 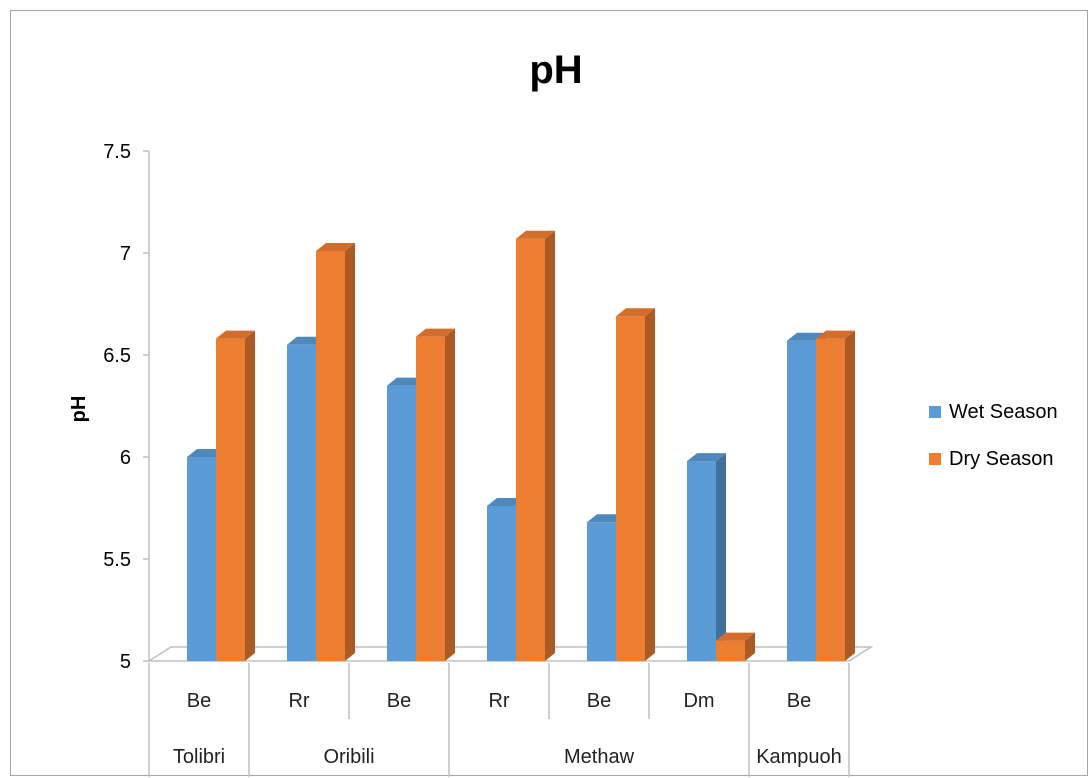 What do you see at coordinates (799, 757) in the screenshot?
I see `x-group-label: Kampuoh` at bounding box center [799, 757].